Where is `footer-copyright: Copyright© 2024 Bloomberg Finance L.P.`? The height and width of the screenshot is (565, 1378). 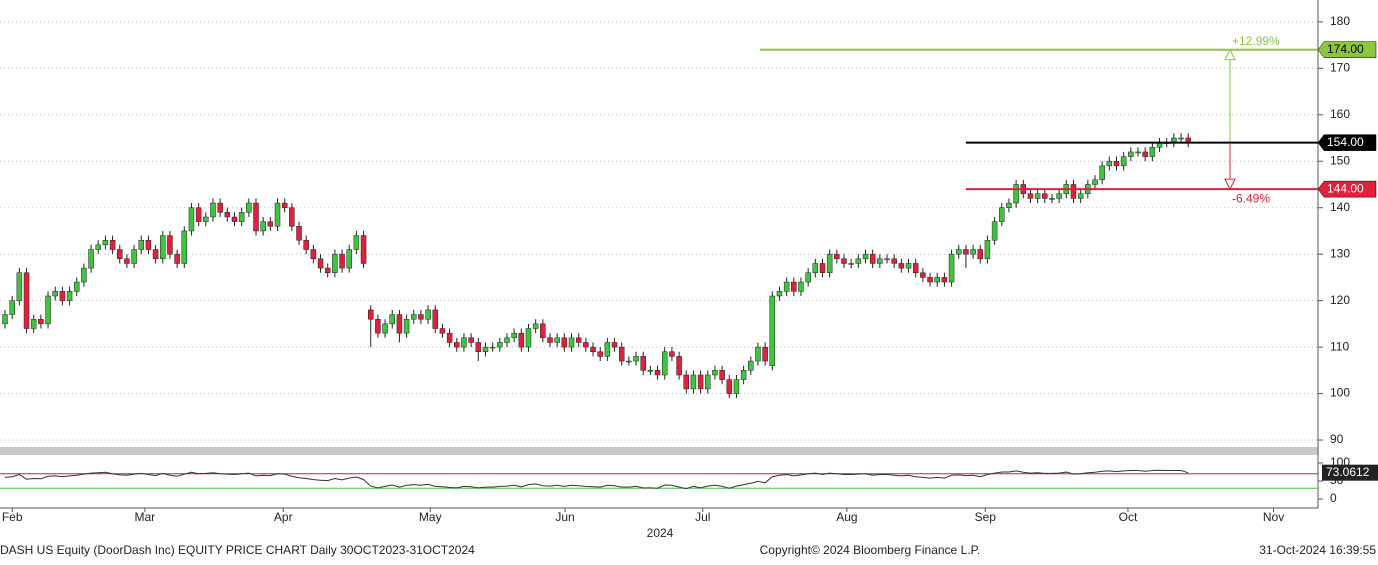 footer-copyright: Copyright© 2024 Bloomberg Finance L.P. is located at coordinates (870, 550).